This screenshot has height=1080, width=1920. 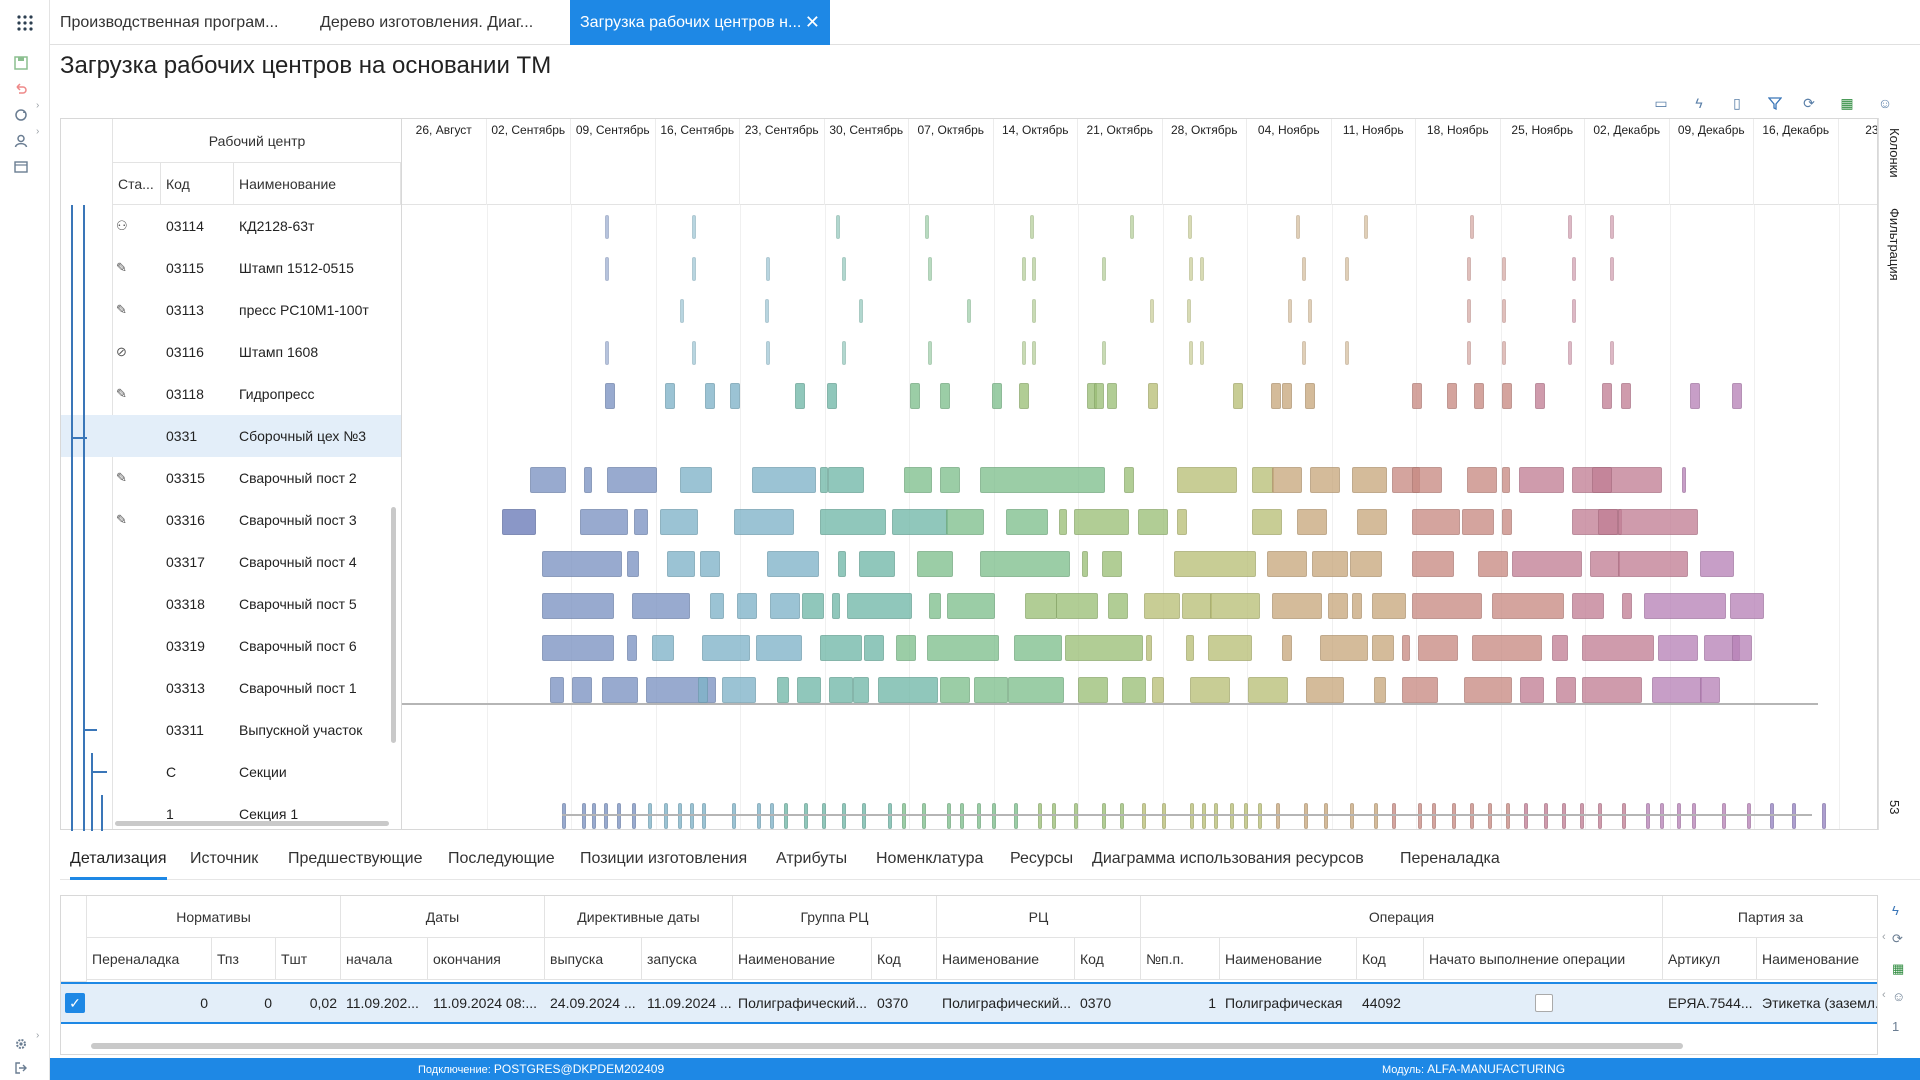 I want to click on detail-tab: Предшествующие, so click(x=355, y=858).